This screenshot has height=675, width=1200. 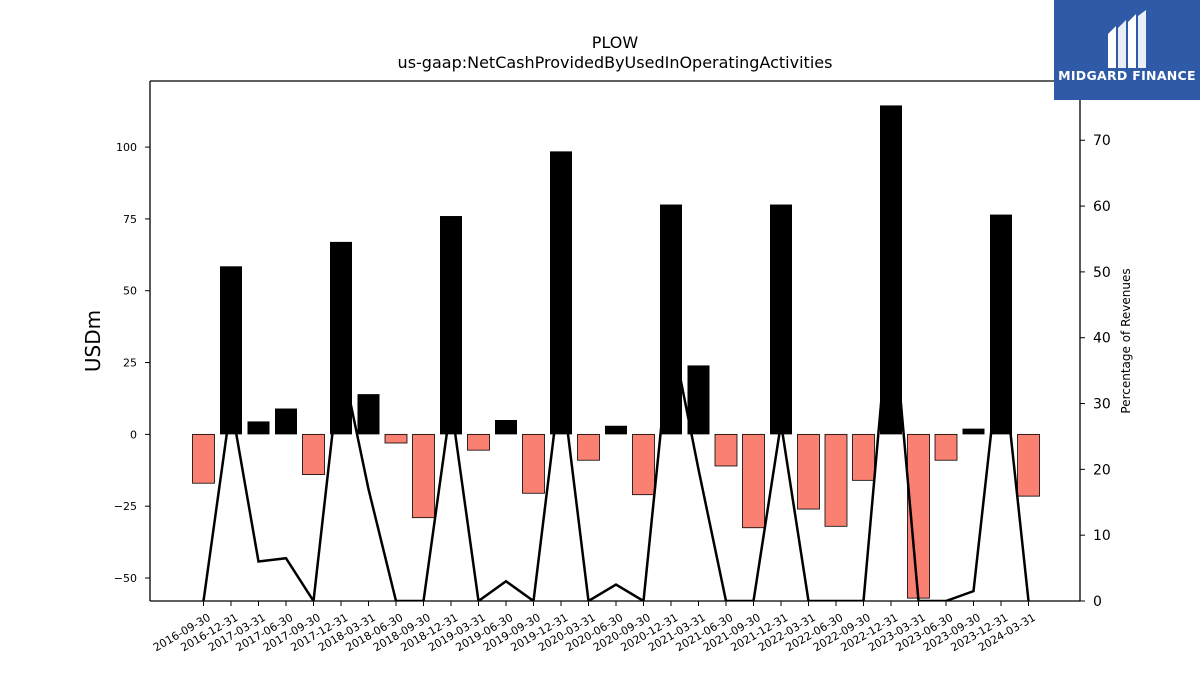 What do you see at coordinates (126, 147) in the screenshot?
I see `y-tick-label: 100` at bounding box center [126, 147].